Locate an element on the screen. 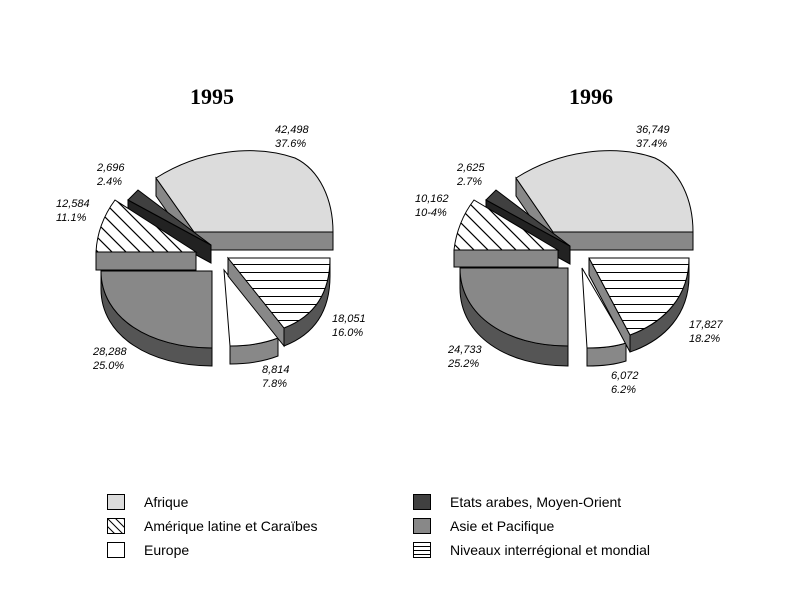 Image resolution: width=800 pixels, height=600 pixels. slice-niveaux-1995 is located at coordinates (278, 302).